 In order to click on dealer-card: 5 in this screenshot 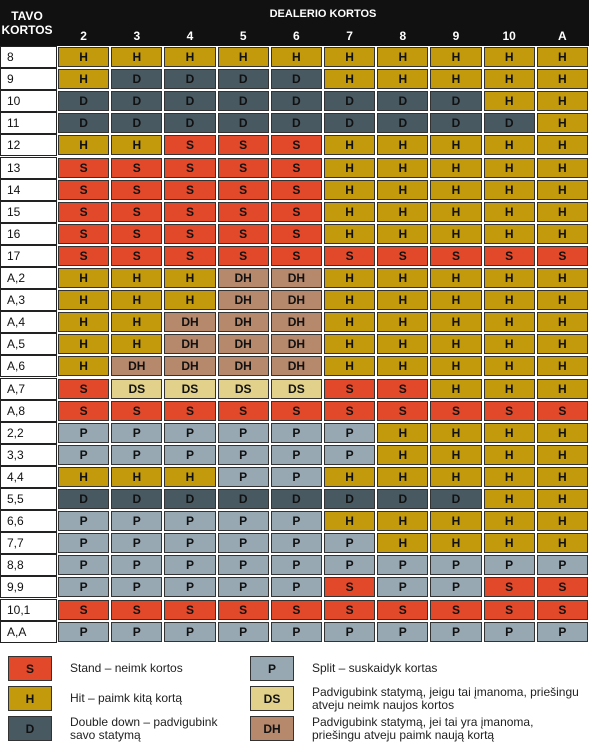, I will do `click(243, 35)`.